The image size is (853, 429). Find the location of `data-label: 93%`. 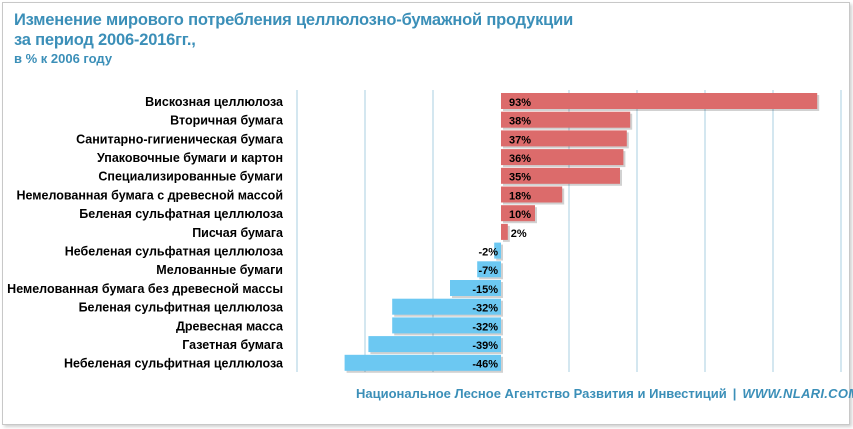

data-label: 93% is located at coordinates (520, 103).